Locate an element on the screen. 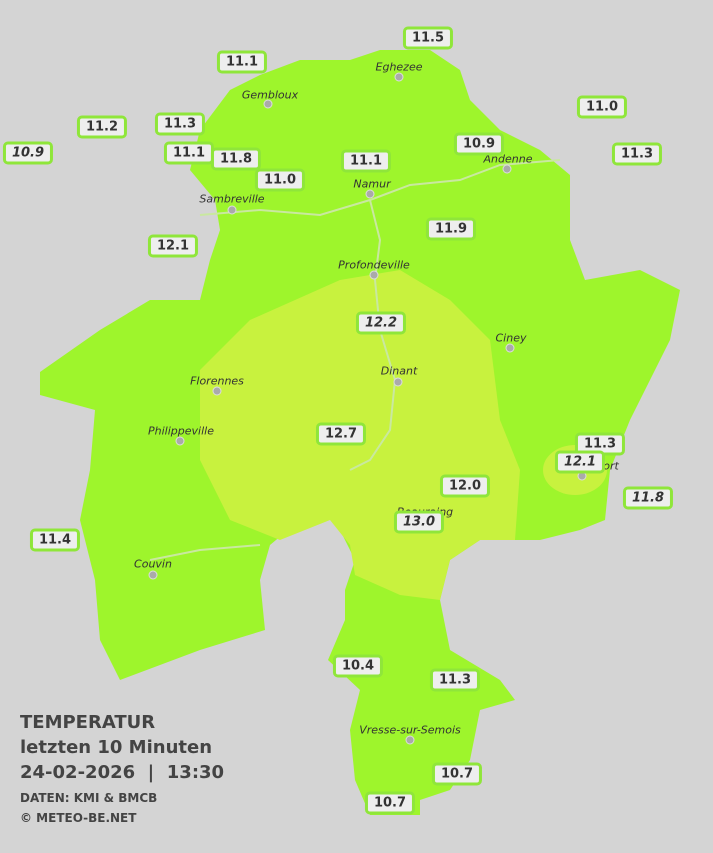  subtitle: letzten 10 Minuten is located at coordinates (116, 747).